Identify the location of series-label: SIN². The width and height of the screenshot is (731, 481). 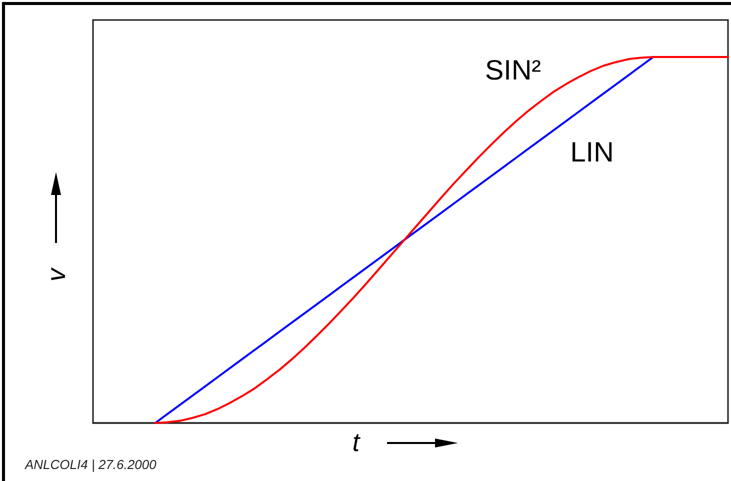
(513, 70).